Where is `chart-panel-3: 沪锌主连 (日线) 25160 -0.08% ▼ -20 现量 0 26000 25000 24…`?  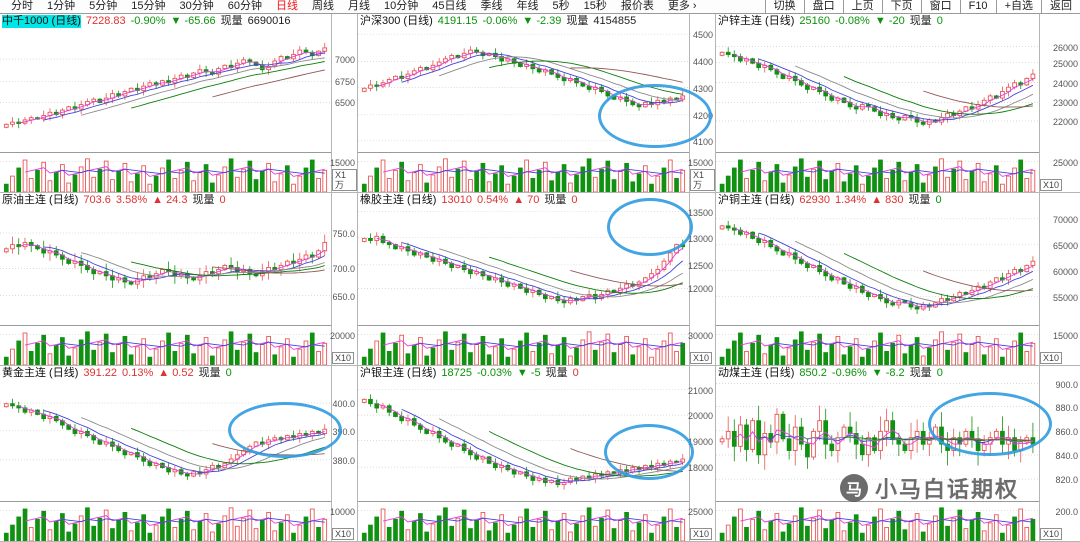
chart-panel-3: 沪锌主连 (日线) 25160 -0.08% ▼ -20 现量 0 26000 25000 24… is located at coordinates (898, 103).